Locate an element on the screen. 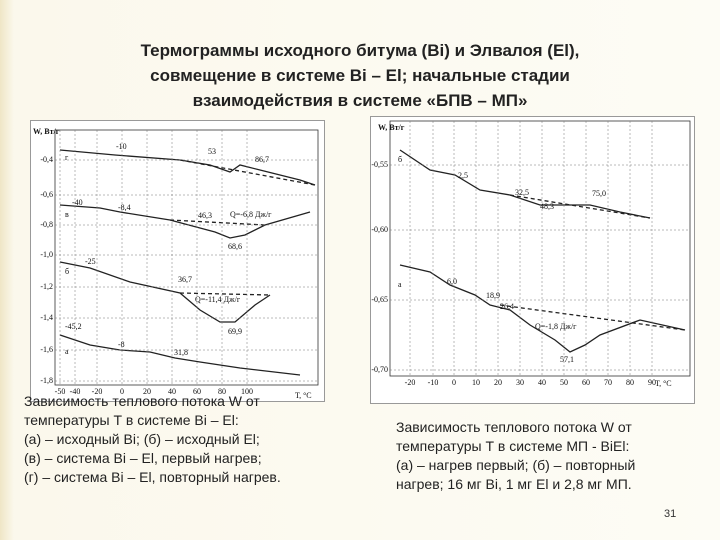 The height and width of the screenshot is (540, 720). x-tick-label: 50 is located at coordinates (564, 382).